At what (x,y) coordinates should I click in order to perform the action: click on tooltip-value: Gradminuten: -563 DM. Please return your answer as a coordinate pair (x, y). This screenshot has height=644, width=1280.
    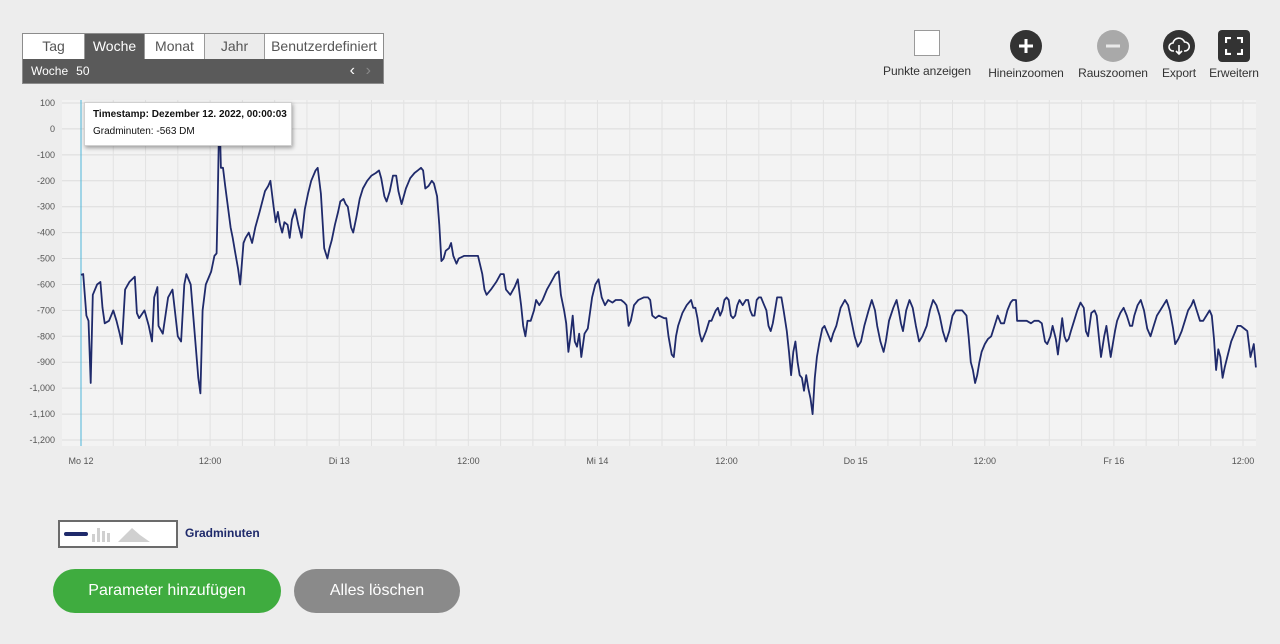
    Looking at the image, I should click on (144, 131).